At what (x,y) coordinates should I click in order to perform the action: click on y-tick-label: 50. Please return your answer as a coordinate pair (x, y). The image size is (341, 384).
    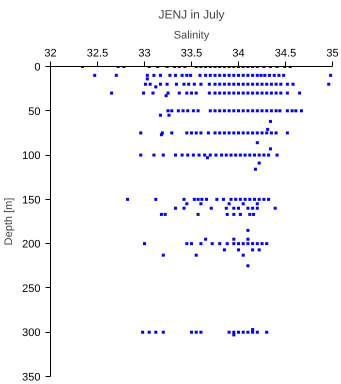
    Looking at the image, I should click on (34, 112).